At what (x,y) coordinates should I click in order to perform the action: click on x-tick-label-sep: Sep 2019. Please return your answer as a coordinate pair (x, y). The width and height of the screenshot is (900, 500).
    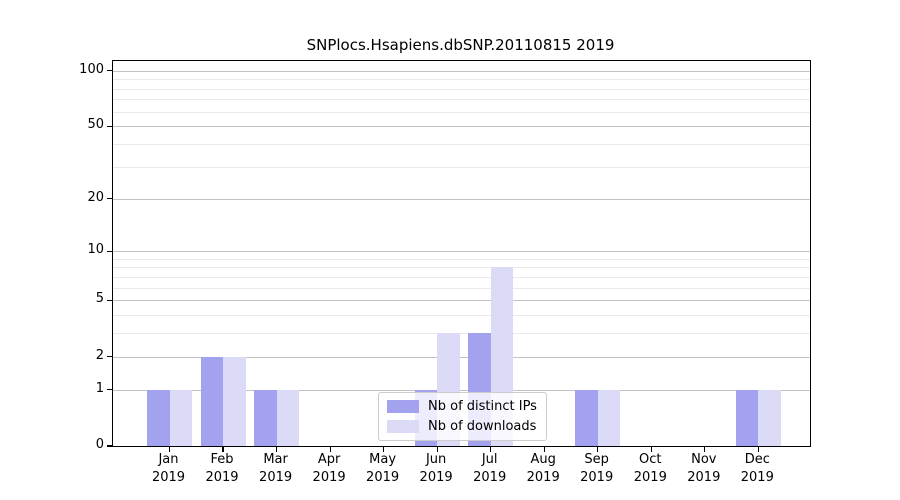
    Looking at the image, I should click on (597, 468).